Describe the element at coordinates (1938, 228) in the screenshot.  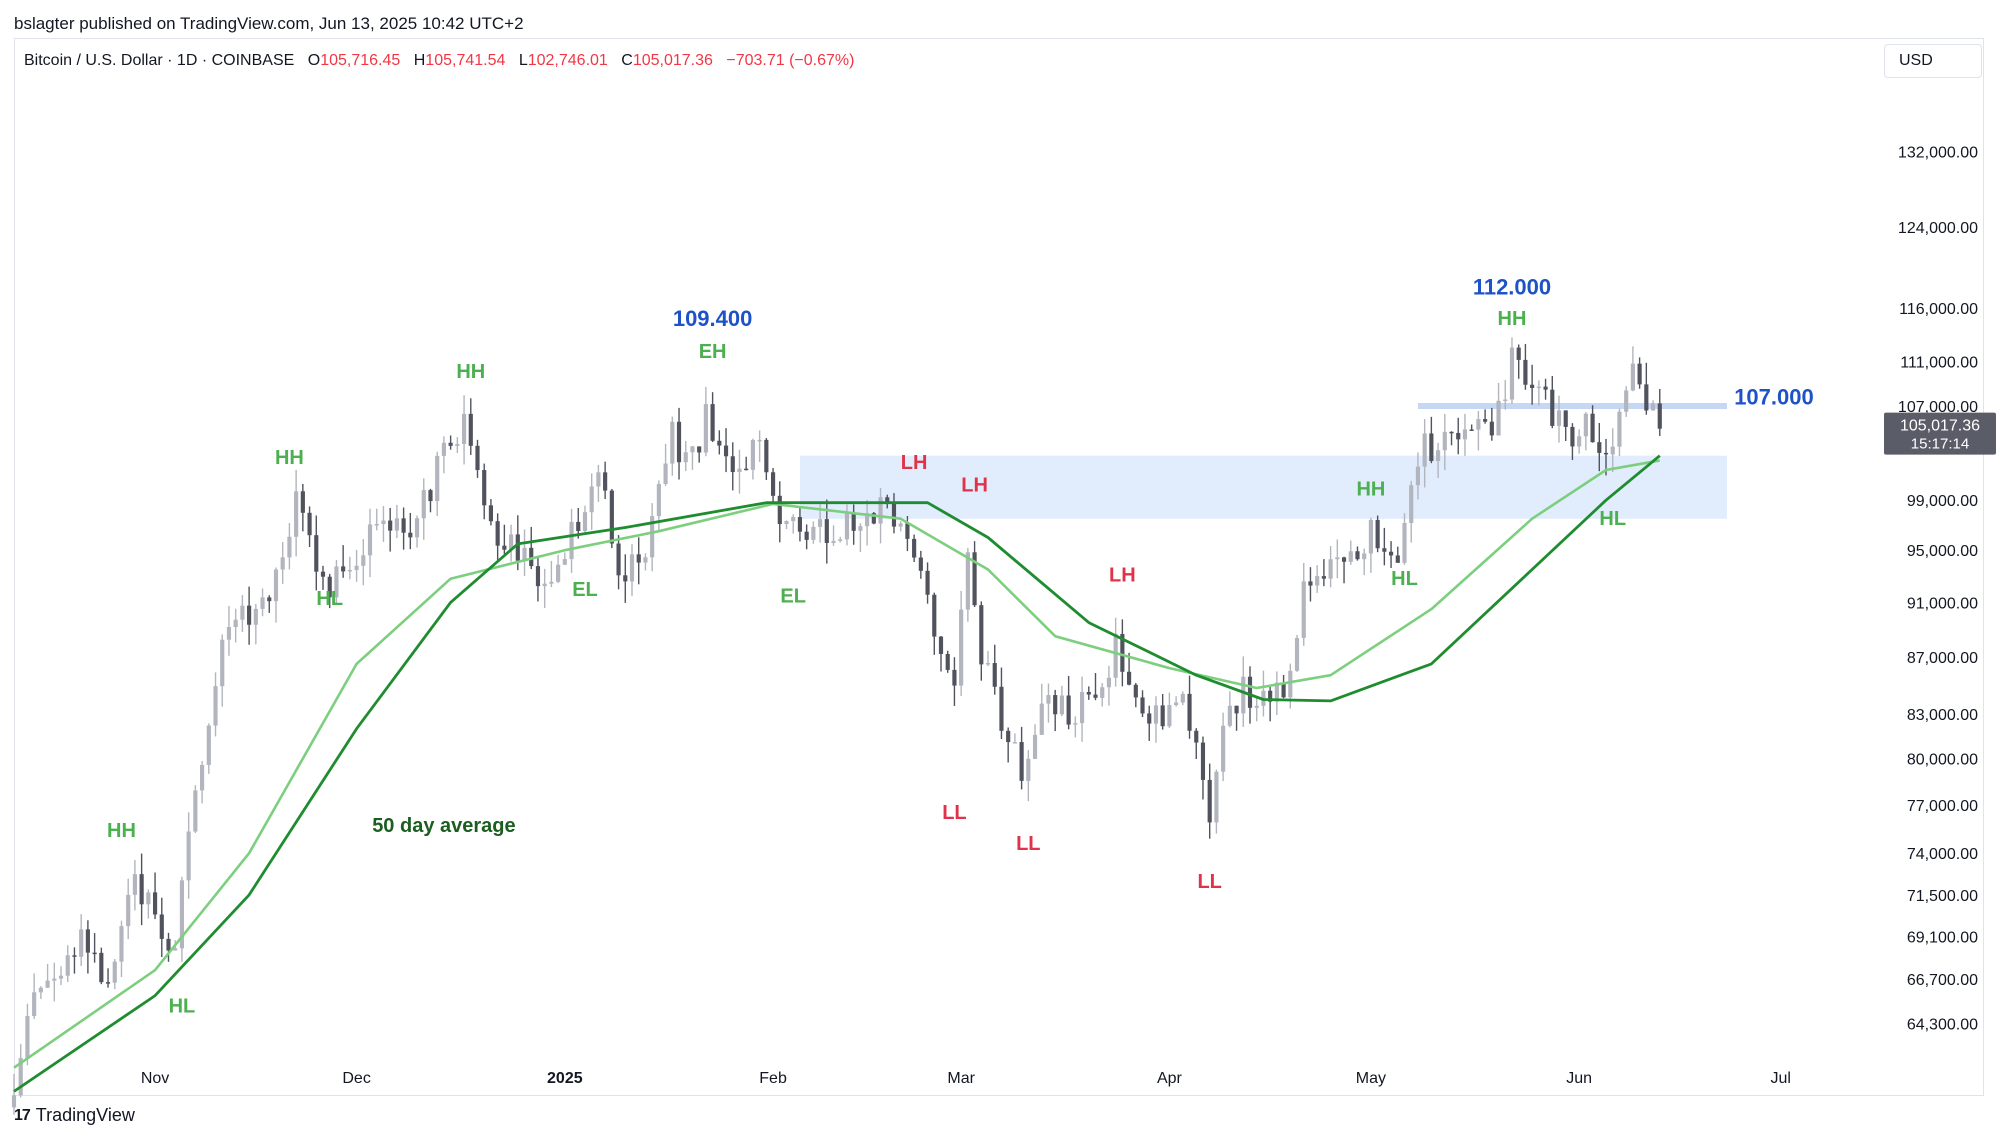
I see `y-tick-label: 124,000.00` at that location.